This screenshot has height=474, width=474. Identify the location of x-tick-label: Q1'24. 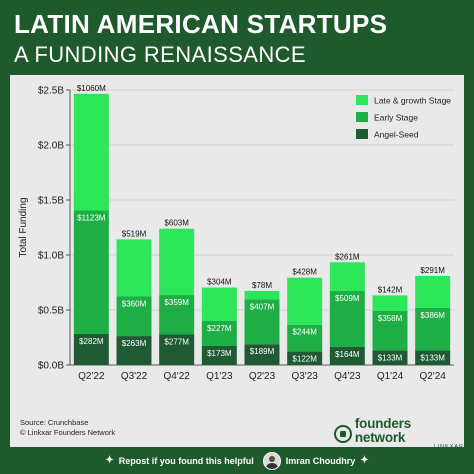
(390, 376).